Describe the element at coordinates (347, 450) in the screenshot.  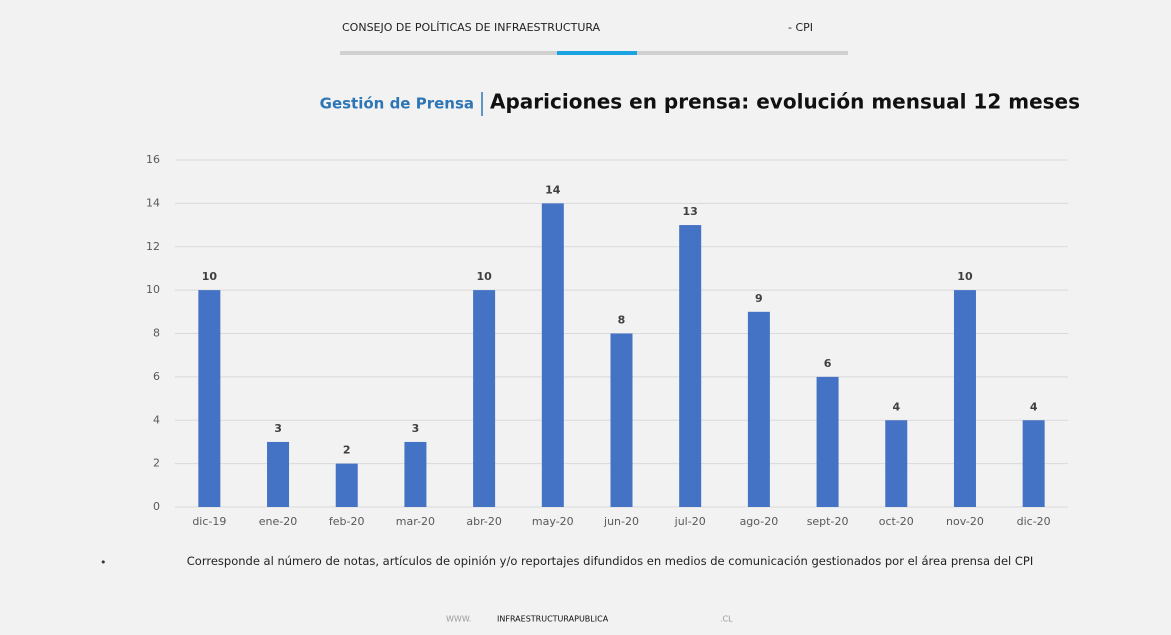
I see `value-label: 2` at that location.